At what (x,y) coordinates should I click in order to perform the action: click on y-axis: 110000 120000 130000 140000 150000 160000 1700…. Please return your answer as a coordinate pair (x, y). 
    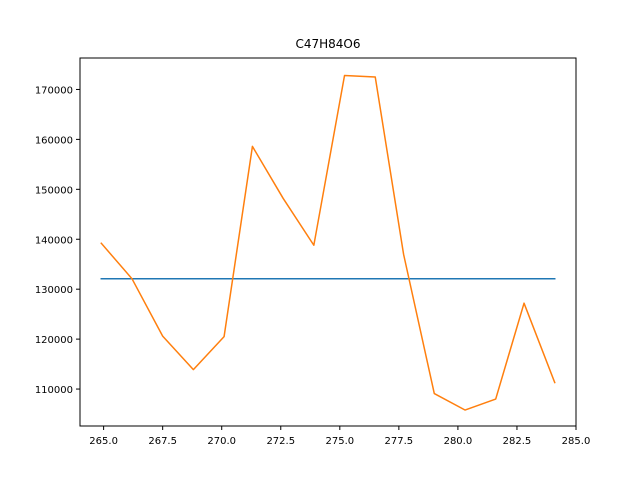
    Looking at the image, I should click on (57, 240).